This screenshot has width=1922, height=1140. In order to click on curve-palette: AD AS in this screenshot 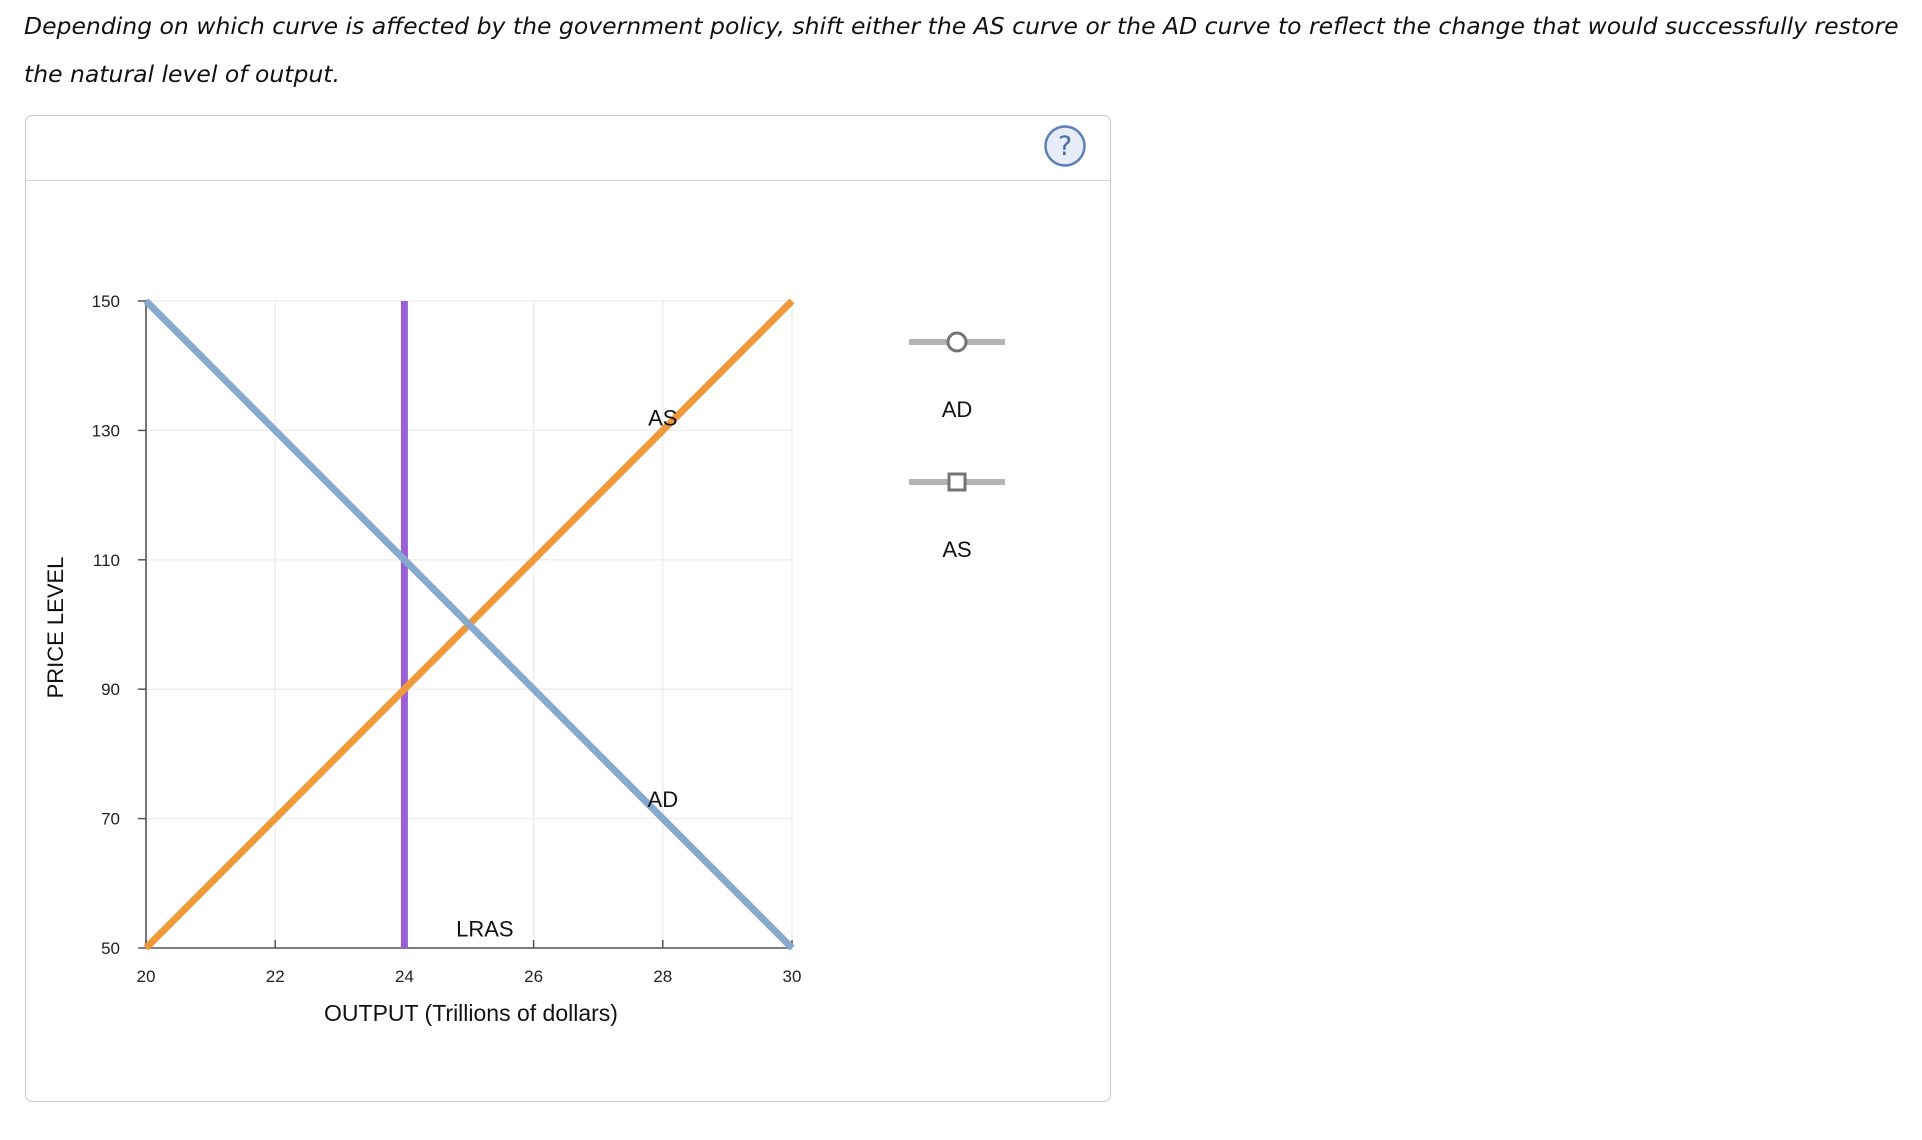, I will do `click(957, 446)`.